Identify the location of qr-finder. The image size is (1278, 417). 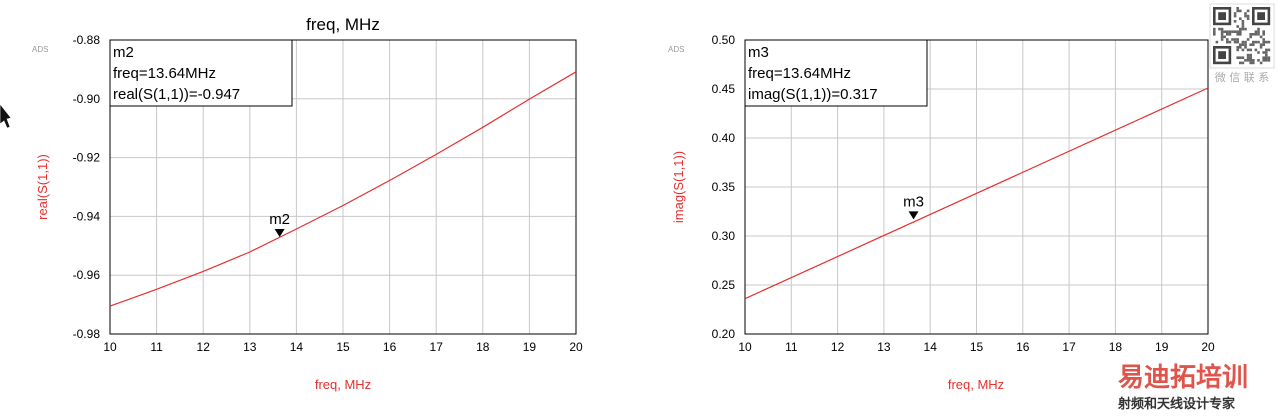
(1222, 16).